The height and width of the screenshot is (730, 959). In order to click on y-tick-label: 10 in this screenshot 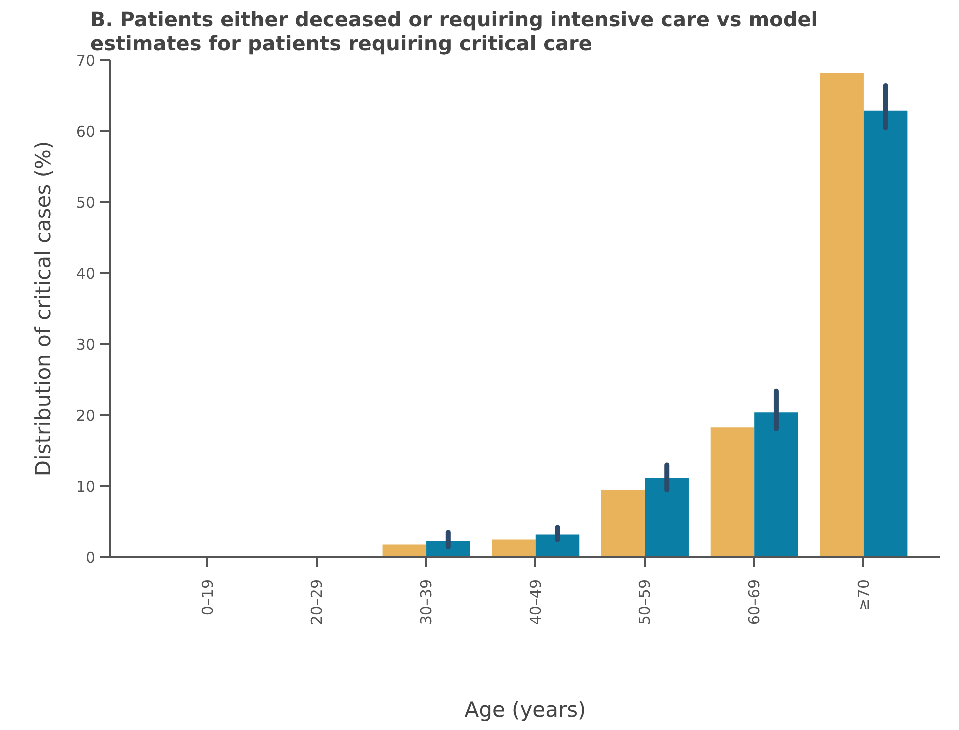, I will do `click(86, 487)`.